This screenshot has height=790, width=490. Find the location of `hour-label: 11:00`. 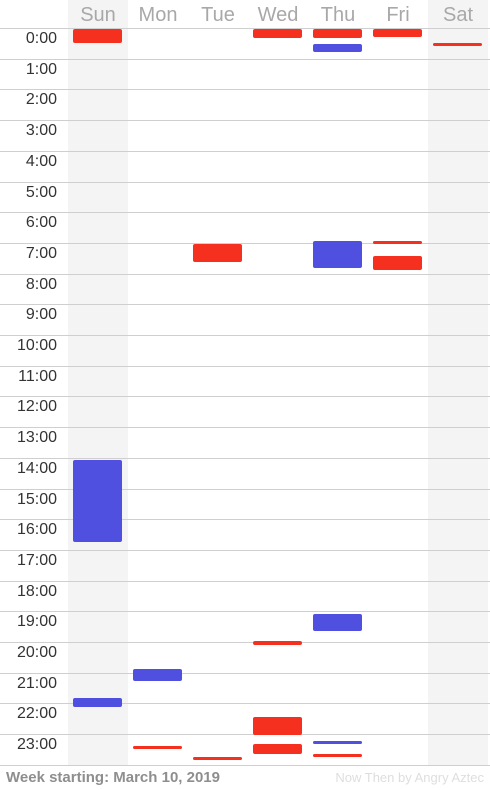

hour-label: 11:00 is located at coordinates (37, 376).